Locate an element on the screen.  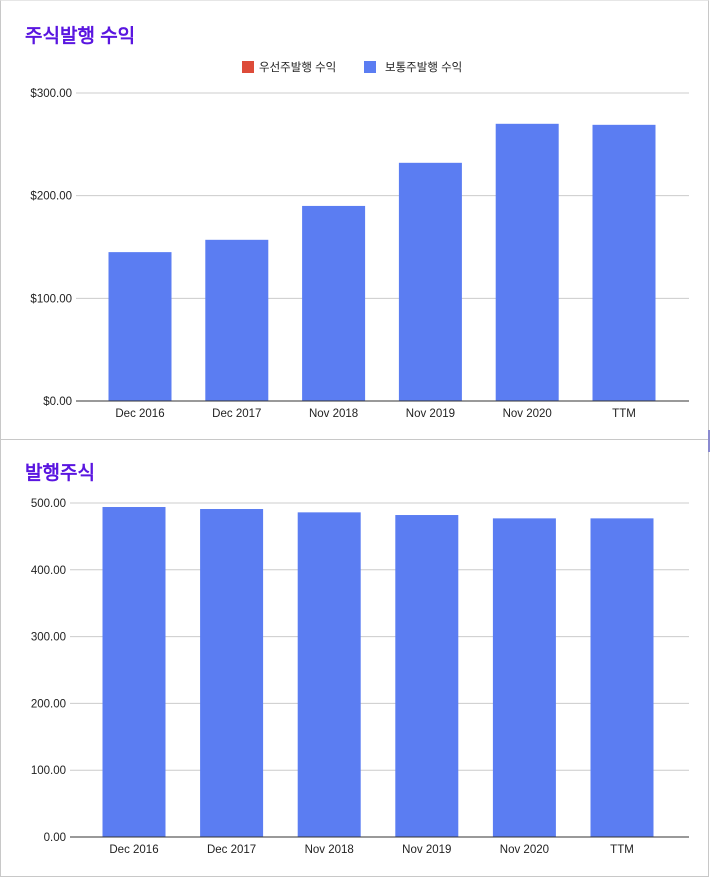
y-tick-label: $100.00 is located at coordinates (51, 299).